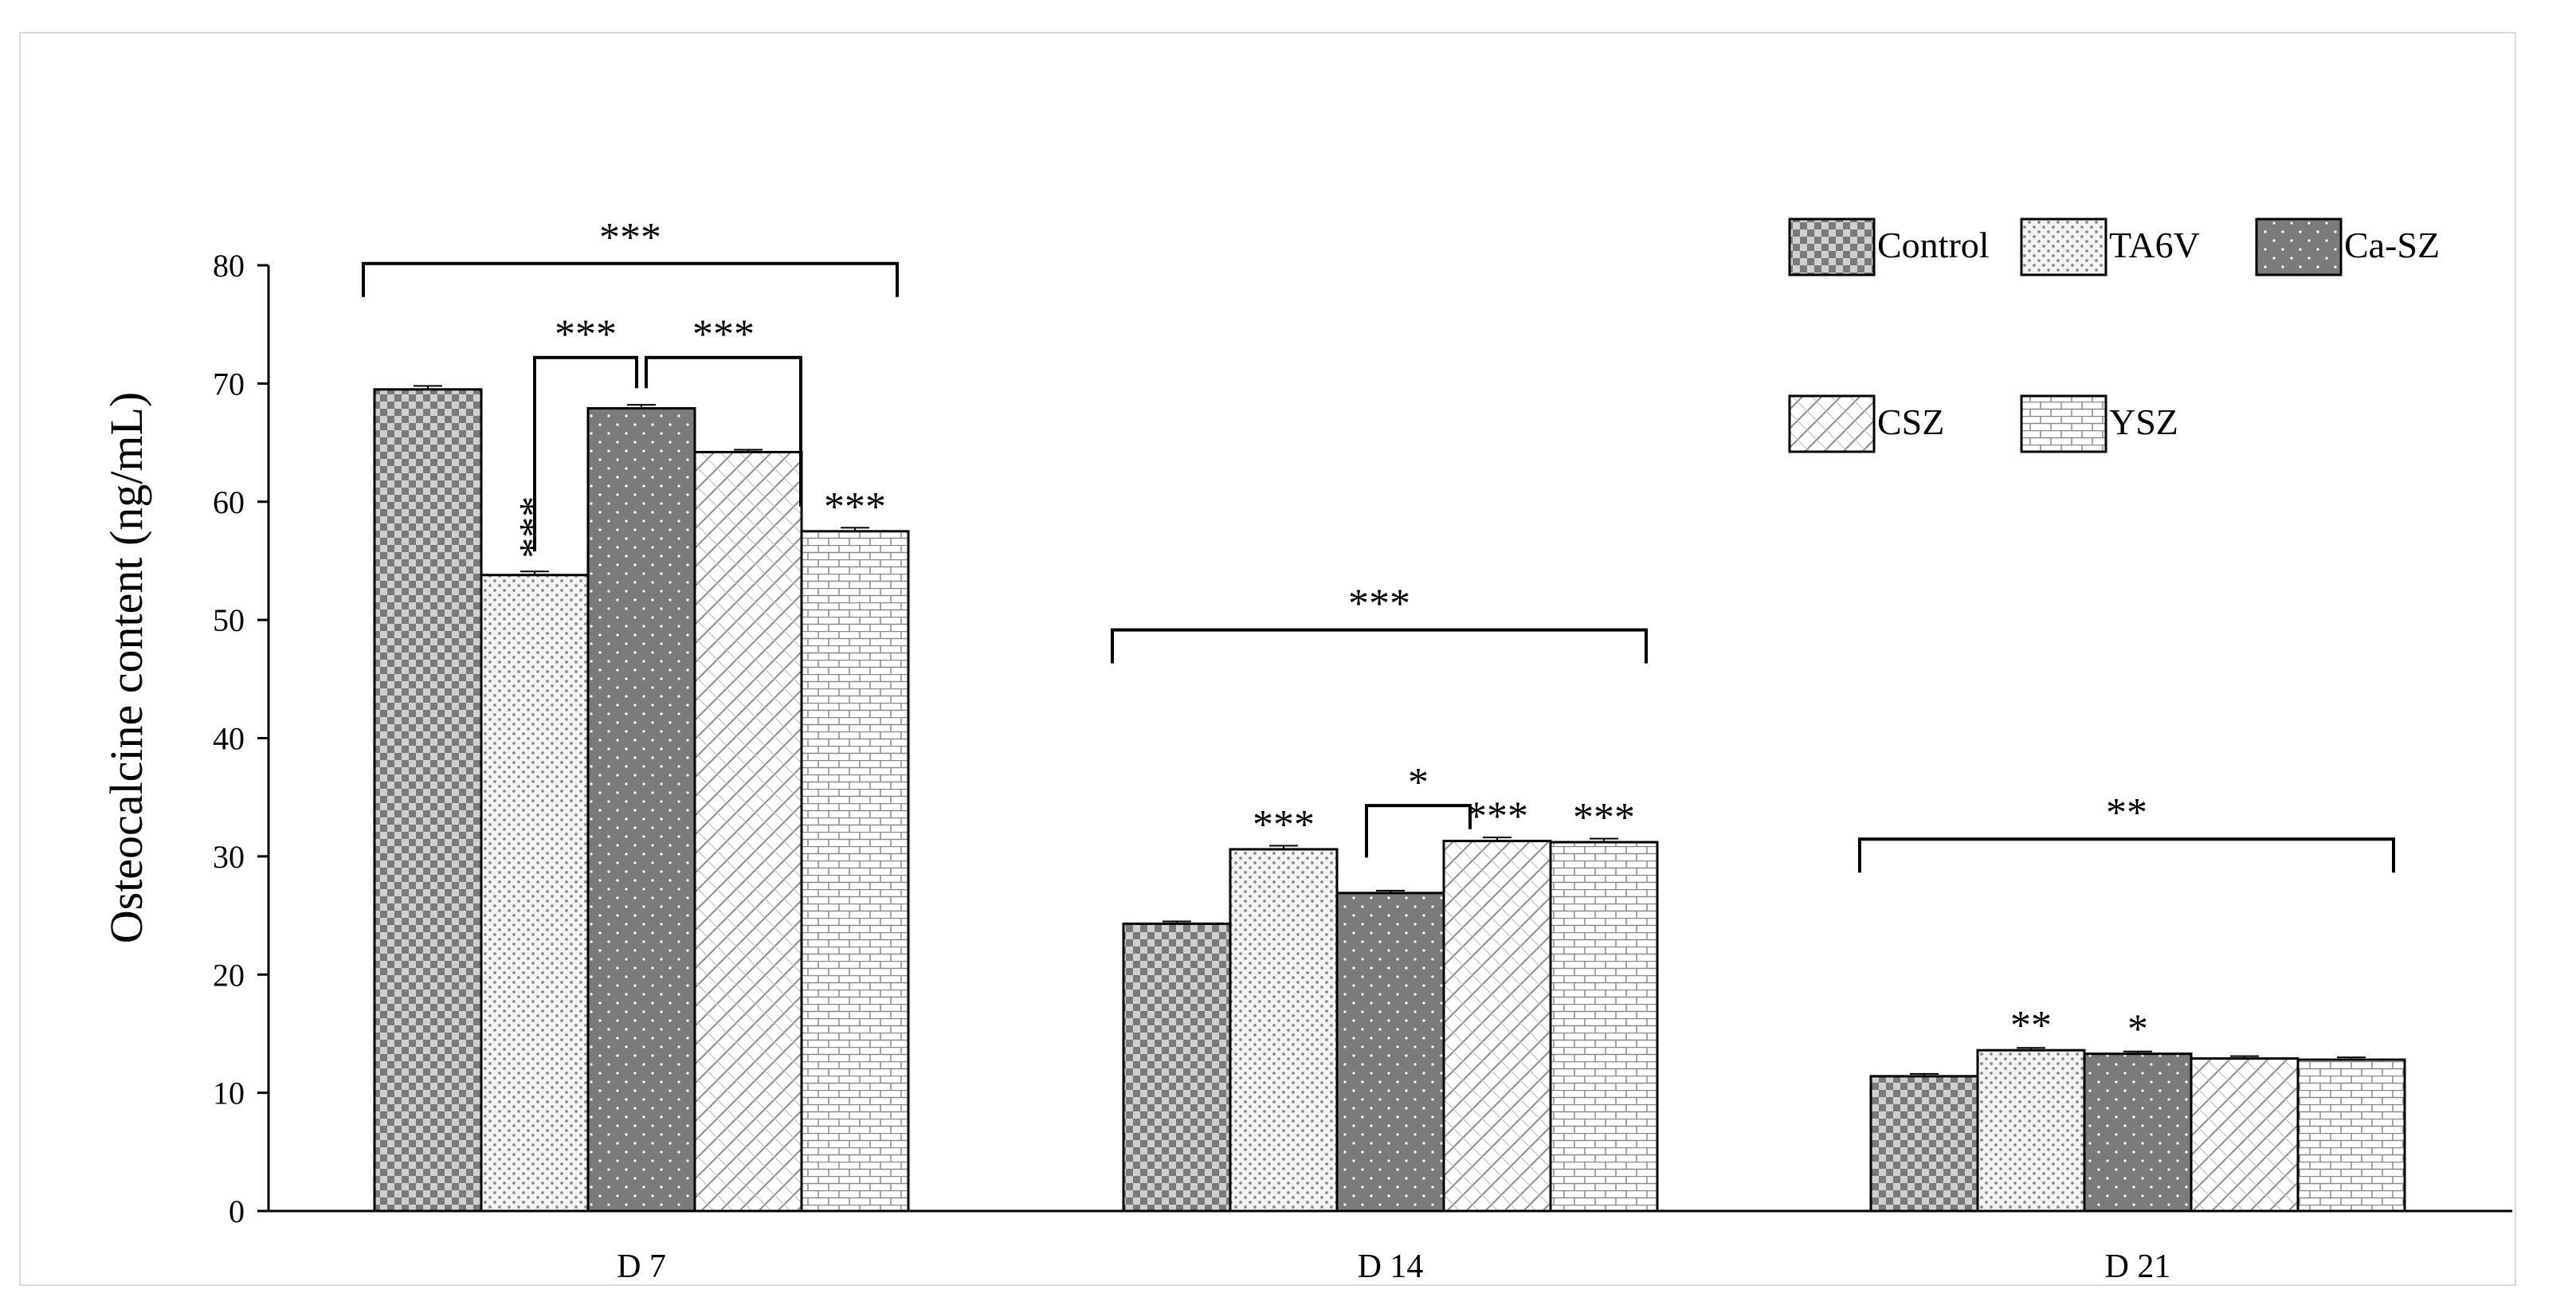 This screenshot has width=2576, height=1309. Describe the element at coordinates (1933, 245) in the screenshot. I see `legend-label: Control` at that location.